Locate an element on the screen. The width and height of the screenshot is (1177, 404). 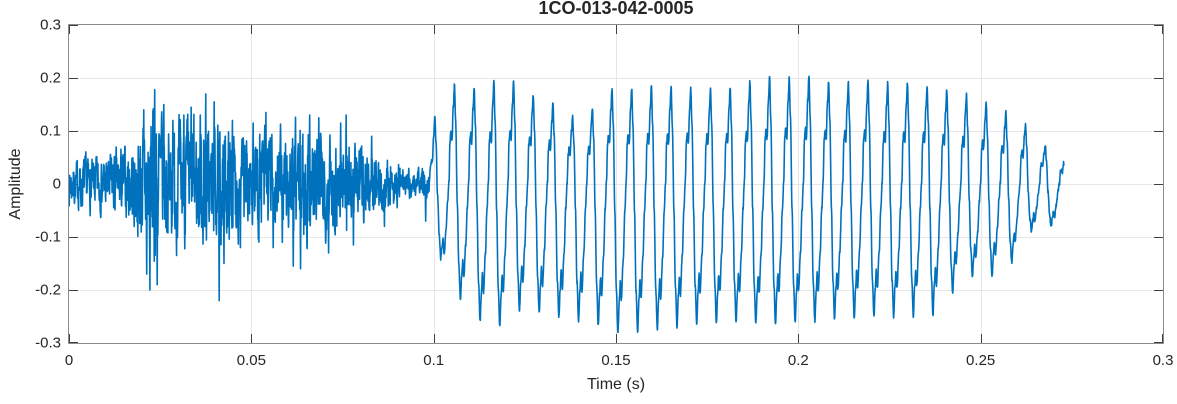
y-tick-label: 0.2 is located at coordinates (50, 78).